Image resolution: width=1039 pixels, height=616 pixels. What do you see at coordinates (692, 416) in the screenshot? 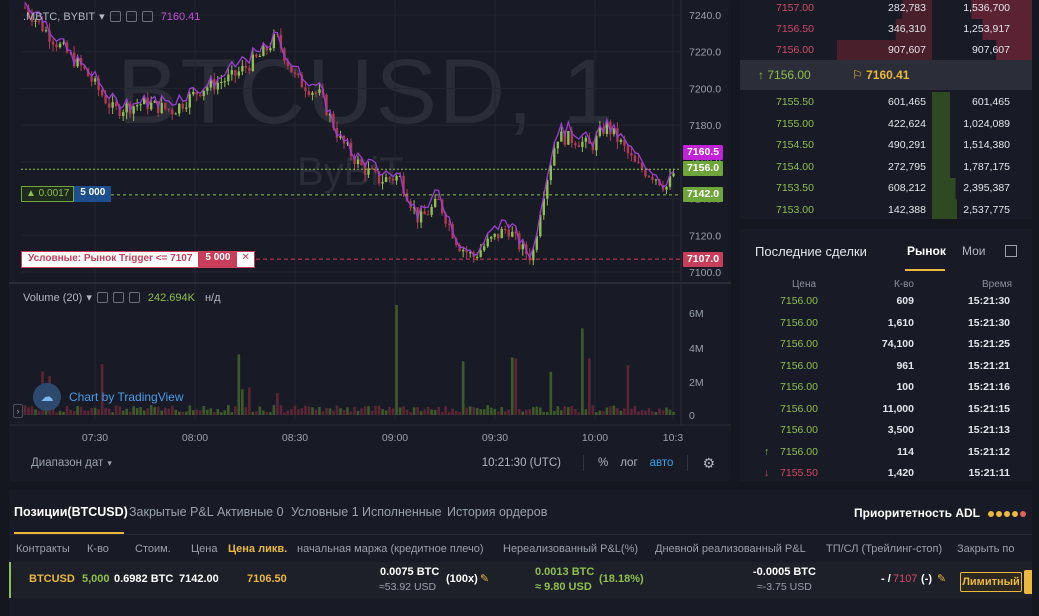
I see `volume-axis-tick: 0` at bounding box center [692, 416].